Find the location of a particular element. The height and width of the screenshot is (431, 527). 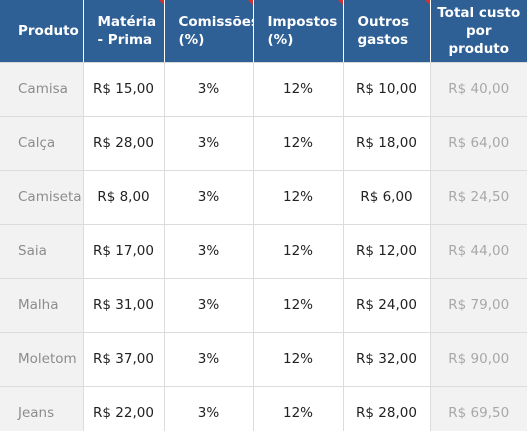

cell-produto: Moletom is located at coordinates (42, 359).